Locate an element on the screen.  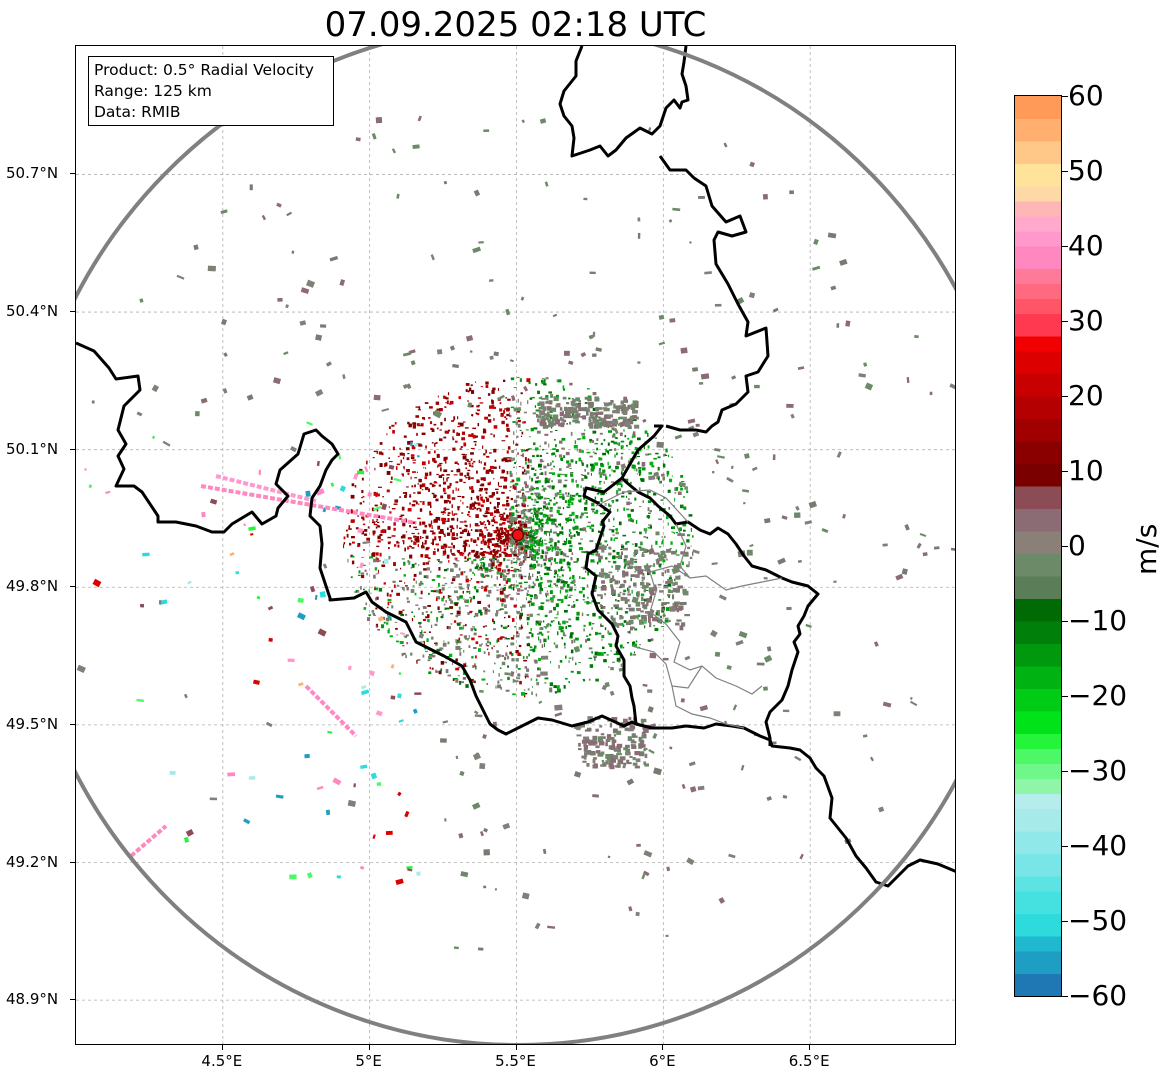
colorbar-gradient is located at coordinates (1038, 546).